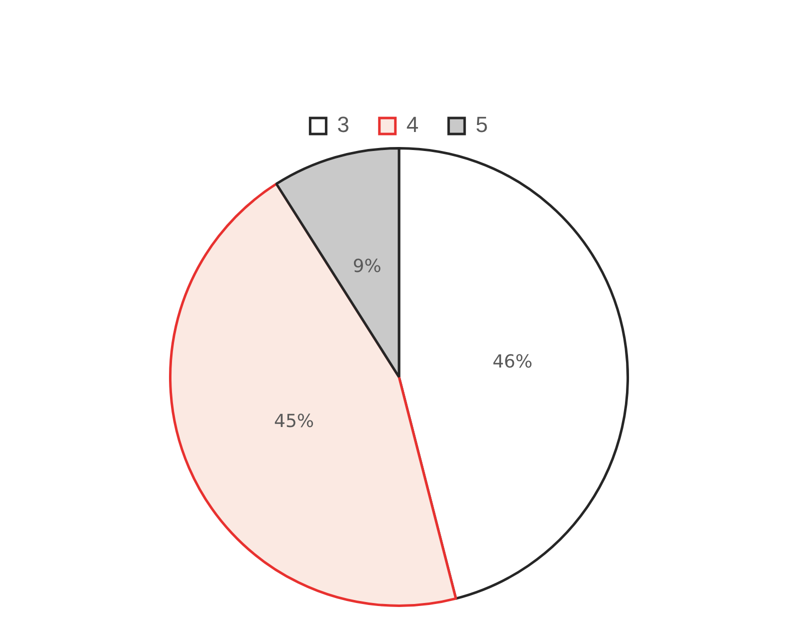  Describe the element at coordinates (343, 125) in the screenshot. I see `legend-label: 3` at that location.